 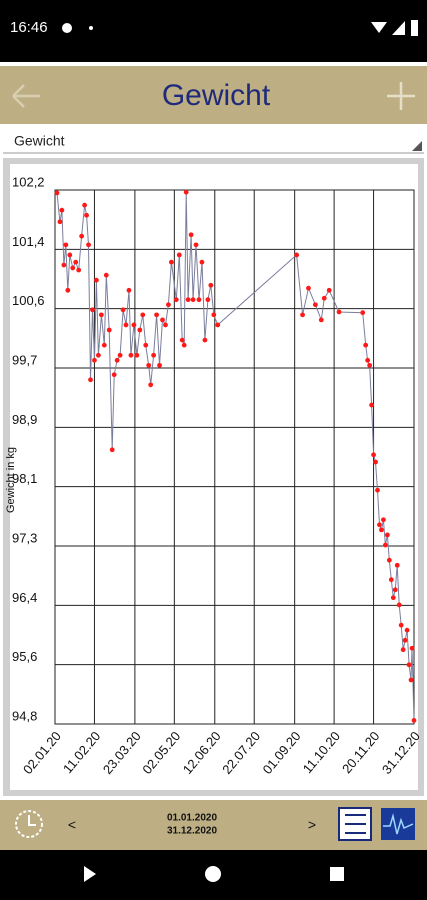 What do you see at coordinates (213, 874) in the screenshot?
I see `nav-home` at bounding box center [213, 874].